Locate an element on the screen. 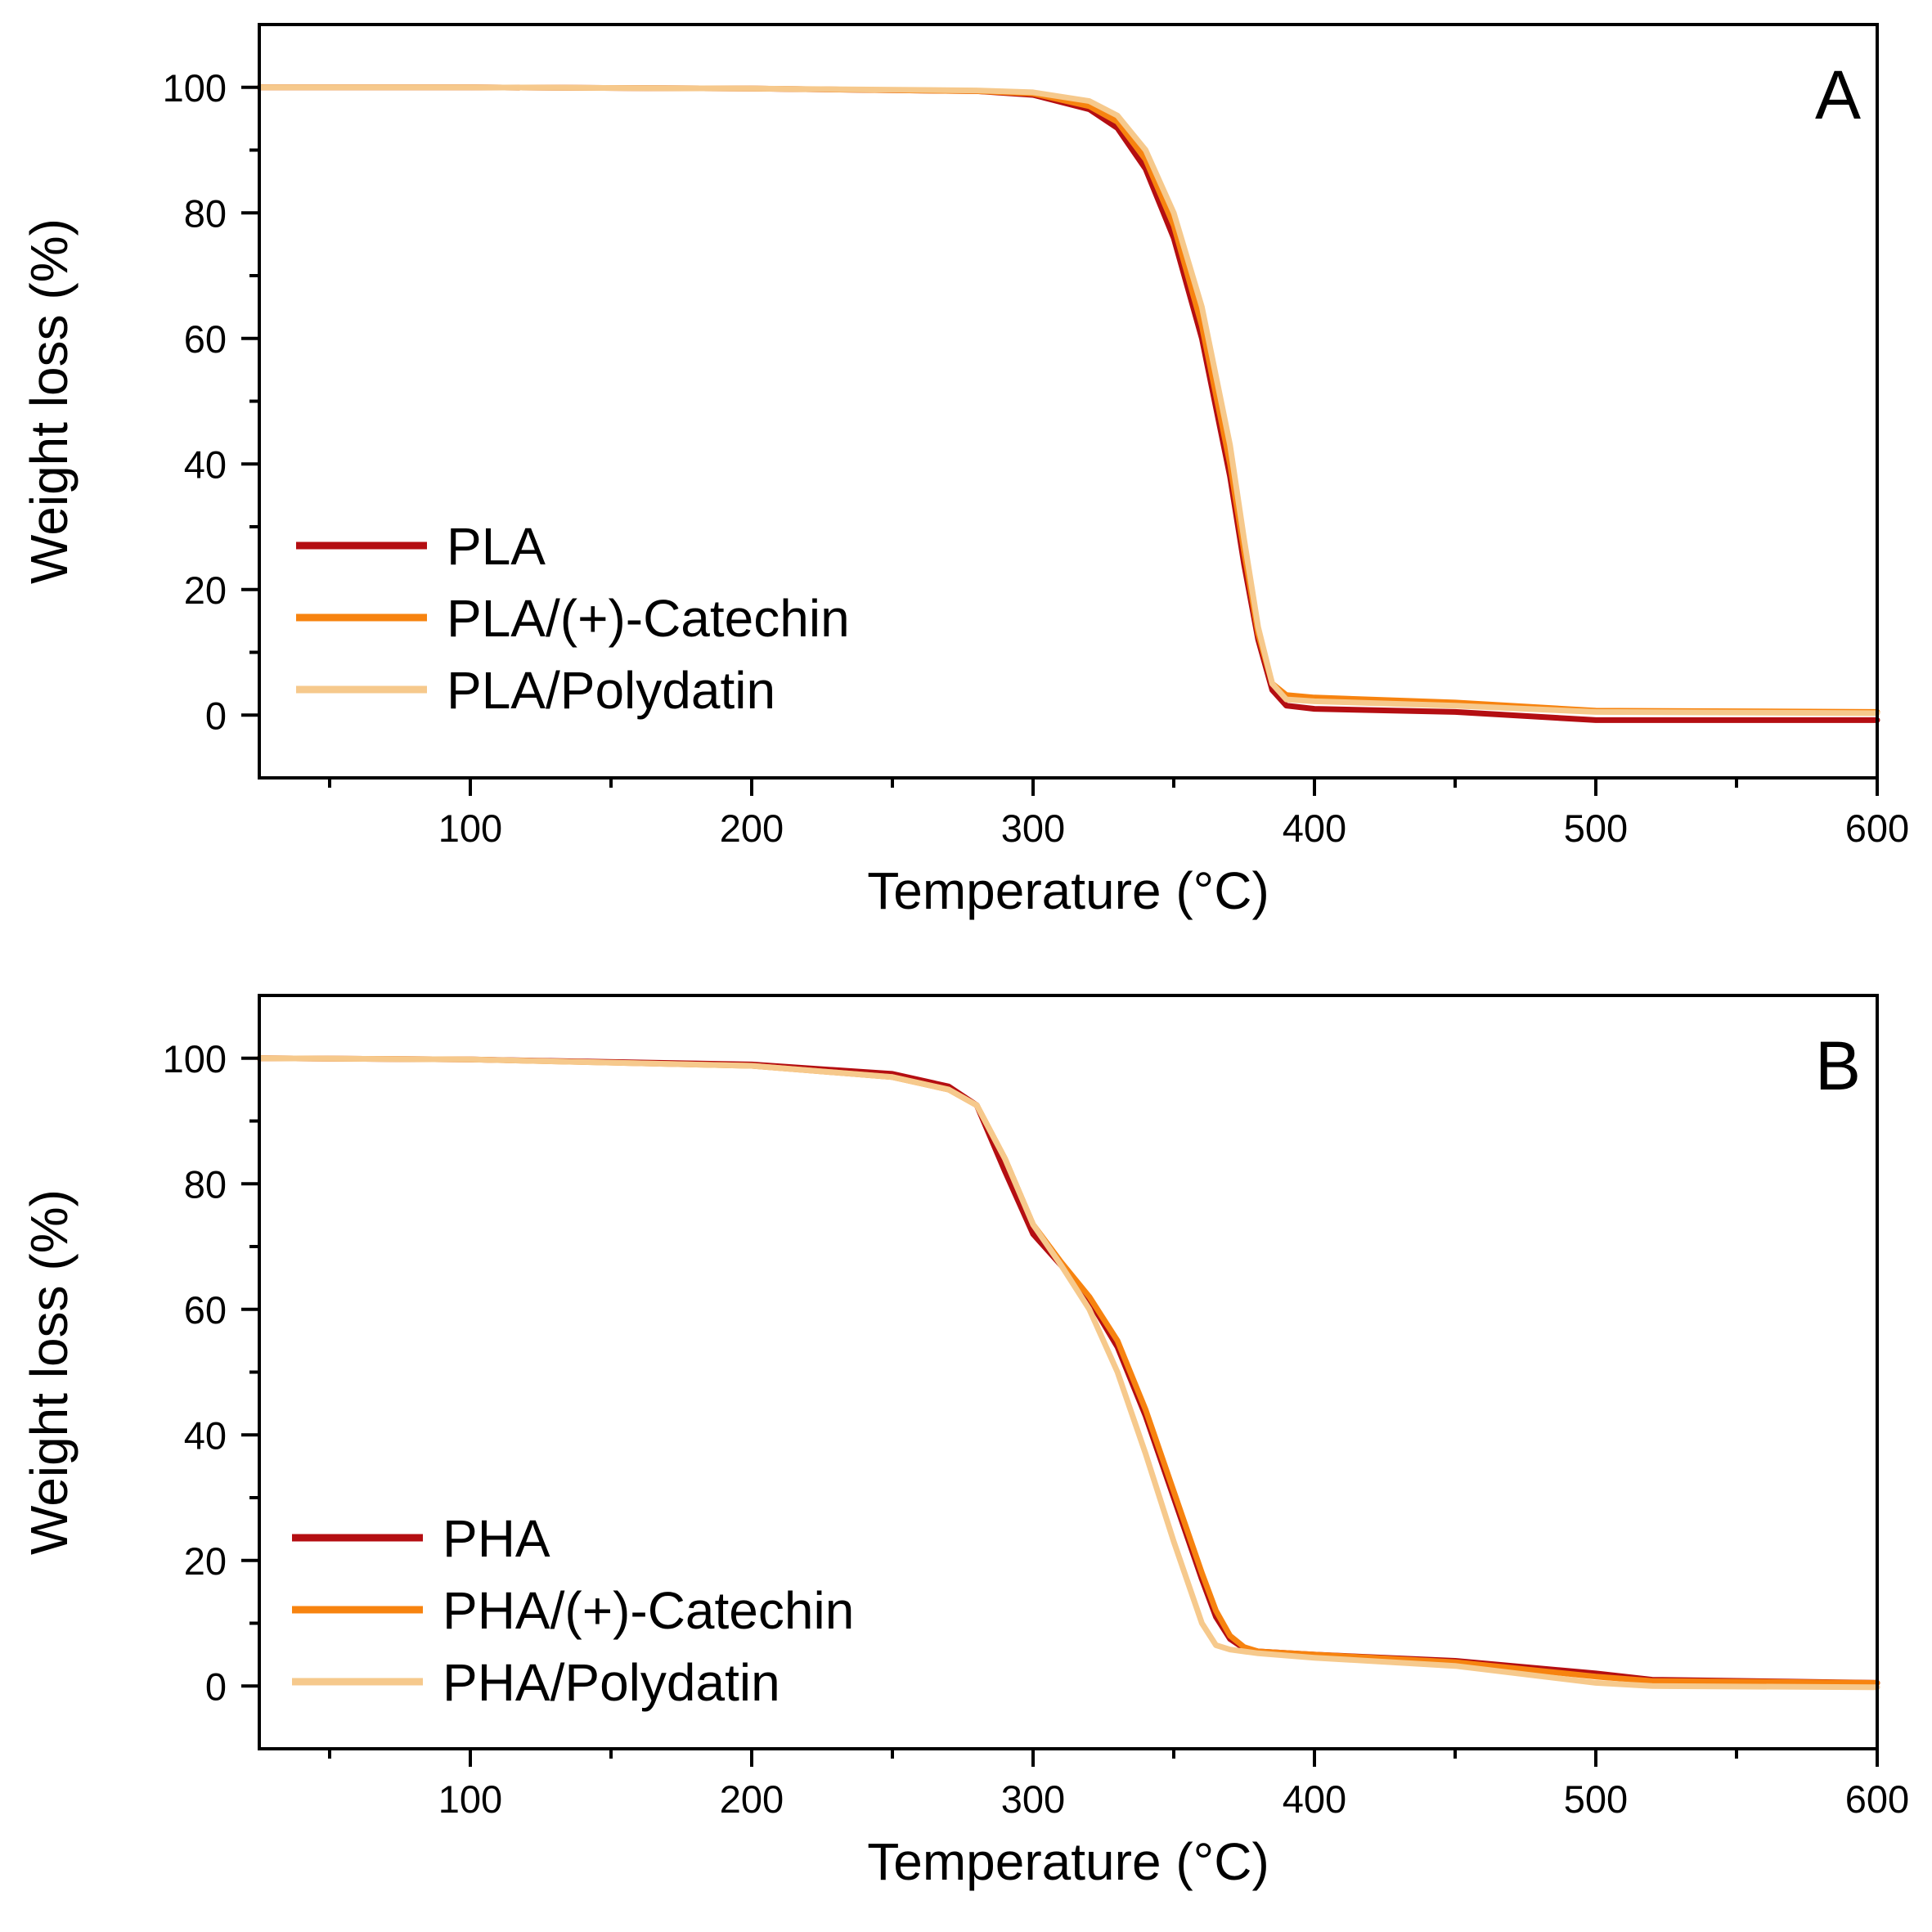  legend-item: PLA is located at coordinates (421, 547).